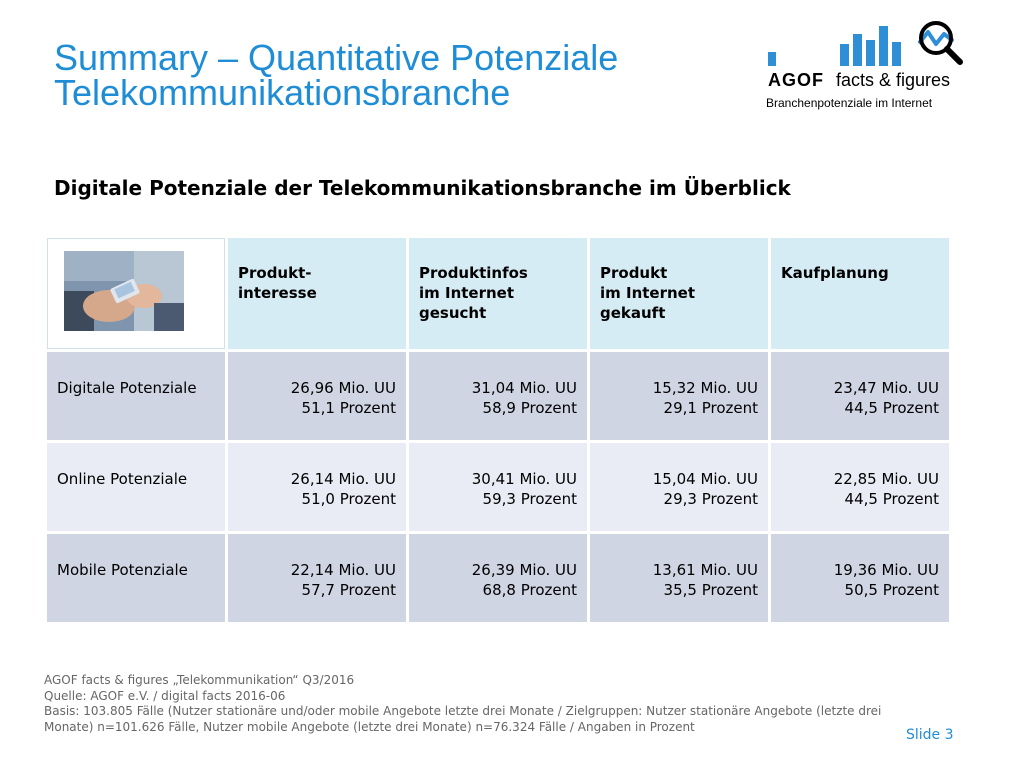 Image resolution: width=1024 pixels, height=768 pixels. Describe the element at coordinates (796, 80) in the screenshot. I see `logo-brand: AGOF` at that location.